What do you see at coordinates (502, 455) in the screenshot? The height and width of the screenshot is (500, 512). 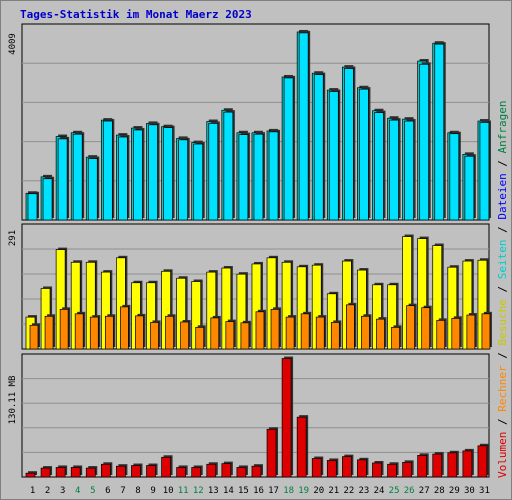 I see `legend-volumen: Volumen` at bounding box center [502, 455].